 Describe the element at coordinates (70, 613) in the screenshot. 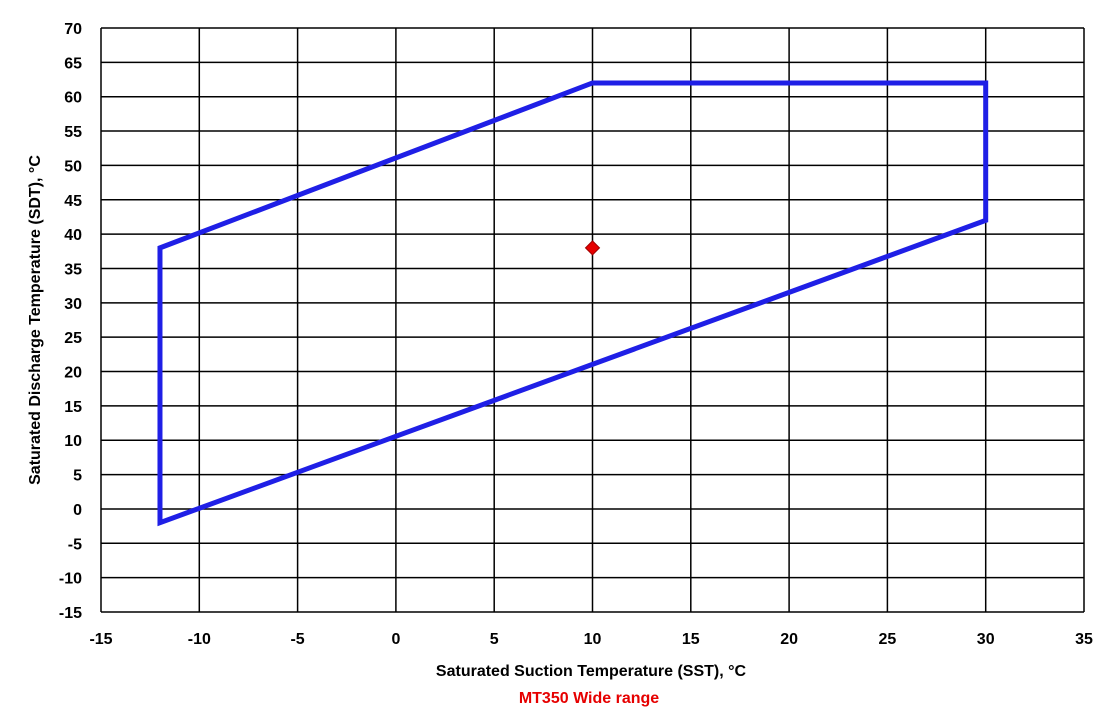

I see `y-tick-label: -15` at that location.